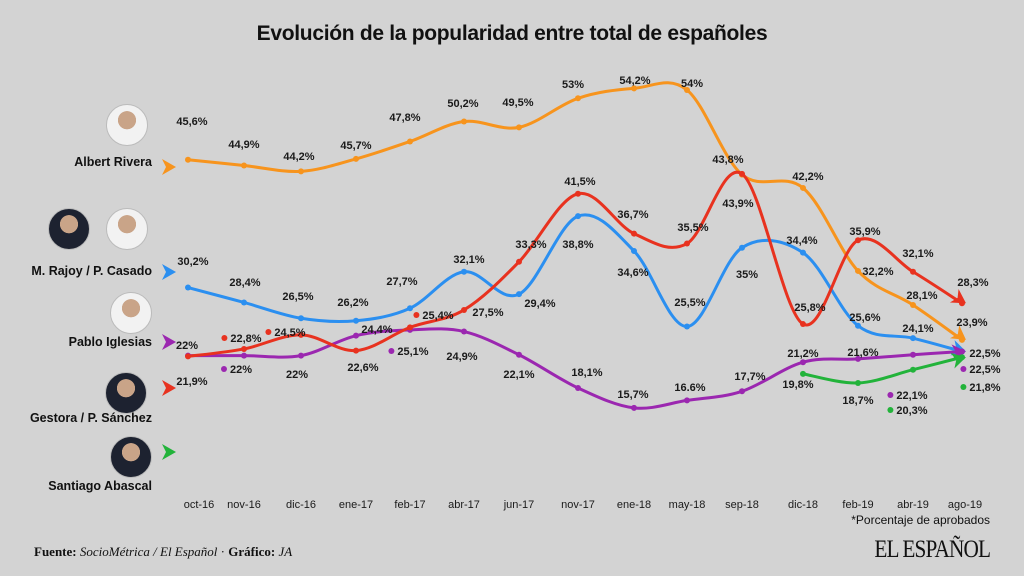  What do you see at coordinates (245, 339) in the screenshot?
I see `data-label-gestora-p-s-nchez: 22,8%` at bounding box center [245, 339].